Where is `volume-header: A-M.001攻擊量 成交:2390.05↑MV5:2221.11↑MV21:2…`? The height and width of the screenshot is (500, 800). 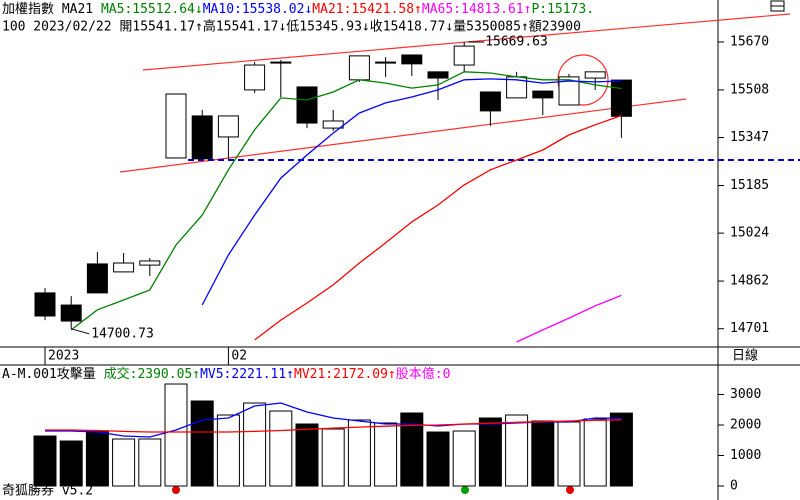
volume-header: A-M.001攻擊量 成交:2390.05↑MV5:2221.11↑MV21:2… is located at coordinates (226, 374).